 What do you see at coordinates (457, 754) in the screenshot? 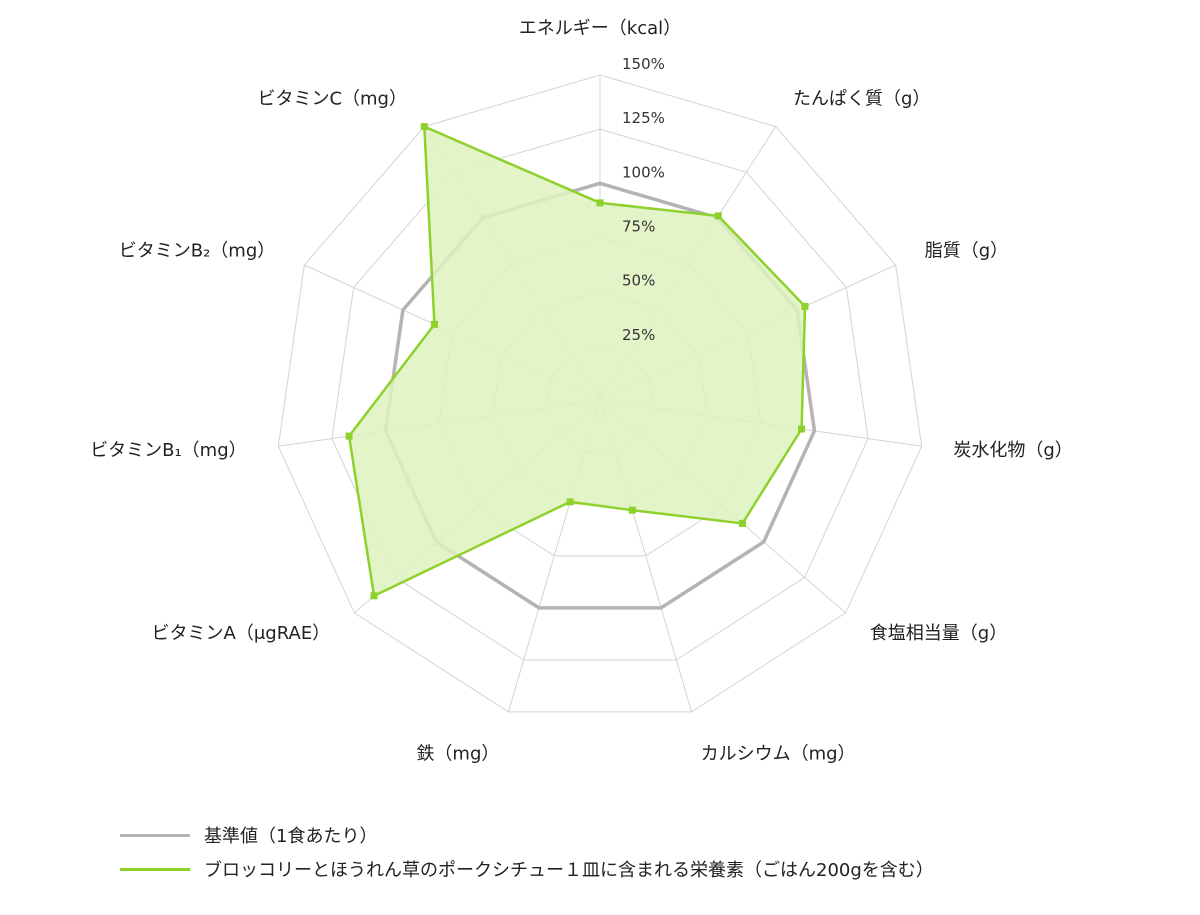
I see `axis-label: 鉄（mg）` at bounding box center [457, 754].